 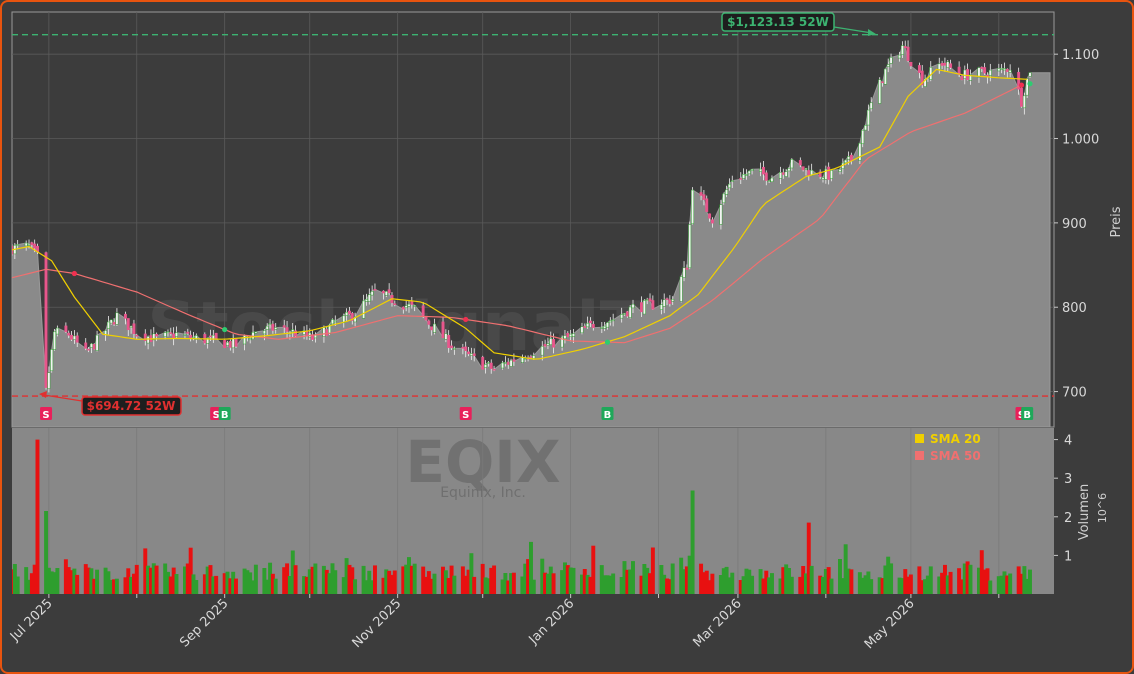 I want to click on volume-axis-scale: 10^6, so click(x=1102, y=508).